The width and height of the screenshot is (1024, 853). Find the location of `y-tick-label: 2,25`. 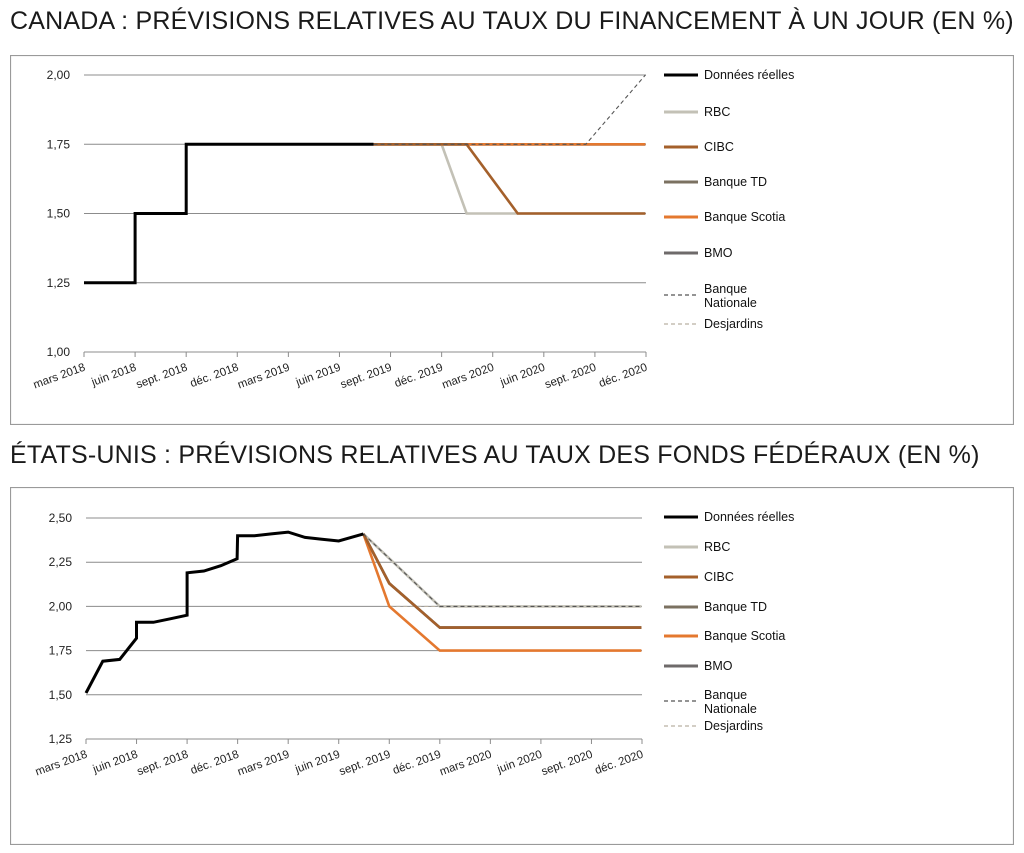

y-tick-label: 2,25 is located at coordinates (61, 562).